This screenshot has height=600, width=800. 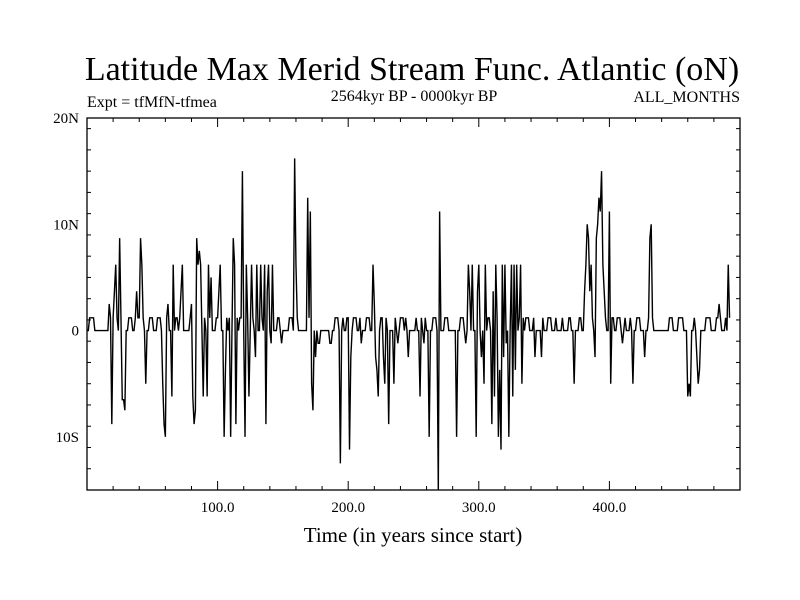 I want to click on y-tick-label-10N: 10N, so click(x=66, y=225).